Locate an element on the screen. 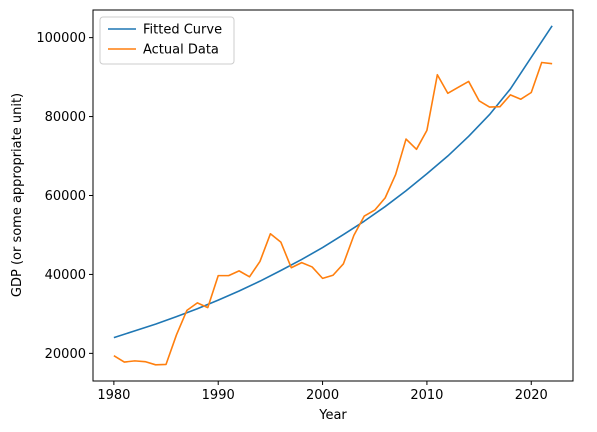  x-tick-label-2: 2000 is located at coordinates (322, 395).